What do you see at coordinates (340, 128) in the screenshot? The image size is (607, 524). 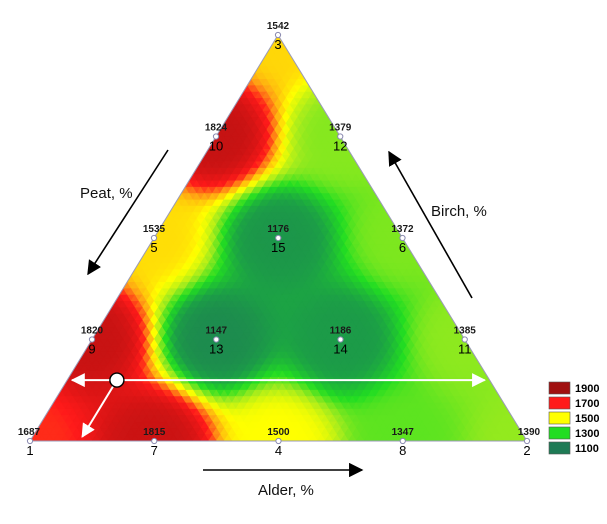 I see `point-value-label: 1379` at bounding box center [340, 128].